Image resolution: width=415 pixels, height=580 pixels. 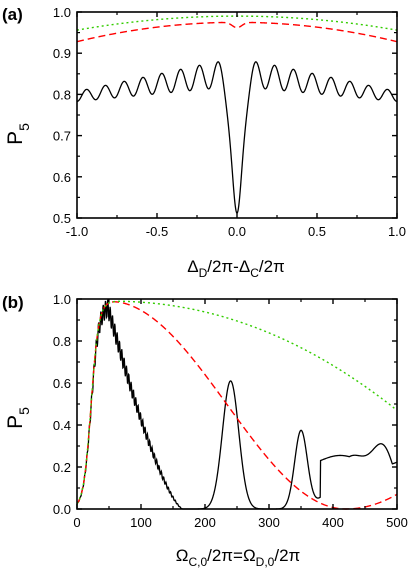 What do you see at coordinates (237, 32) in the screenshot?
I see `panel-a-series-dashed-line` at bounding box center [237, 32].